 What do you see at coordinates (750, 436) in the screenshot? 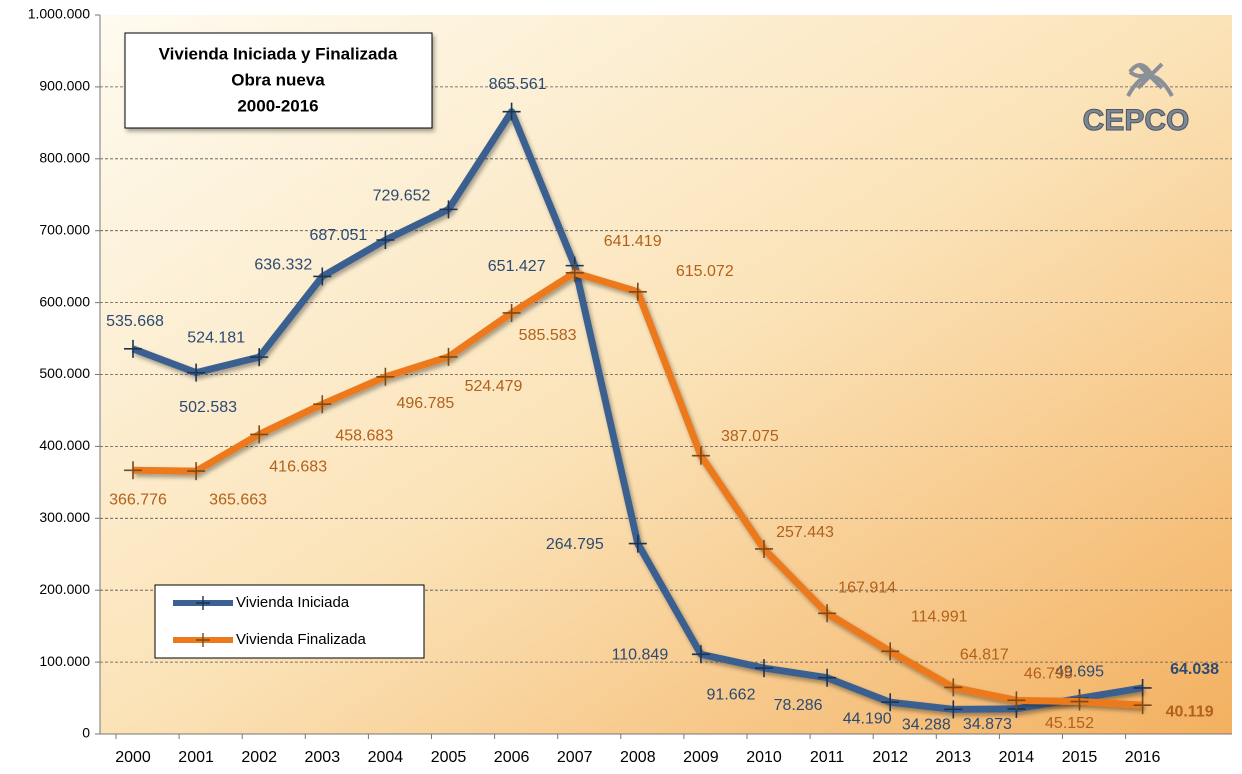
I see `data-label: 387.075` at bounding box center [750, 436].